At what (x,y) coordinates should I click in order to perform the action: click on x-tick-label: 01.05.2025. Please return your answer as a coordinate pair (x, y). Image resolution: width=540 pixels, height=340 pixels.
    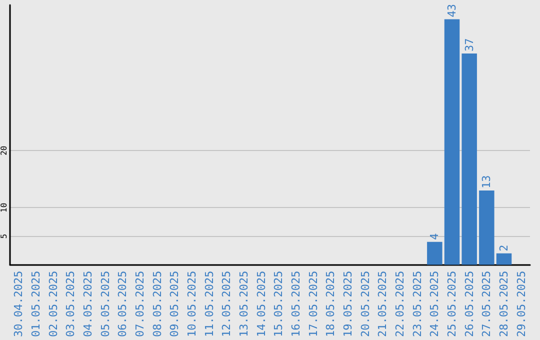
    Looking at the image, I should click on (36, 304).